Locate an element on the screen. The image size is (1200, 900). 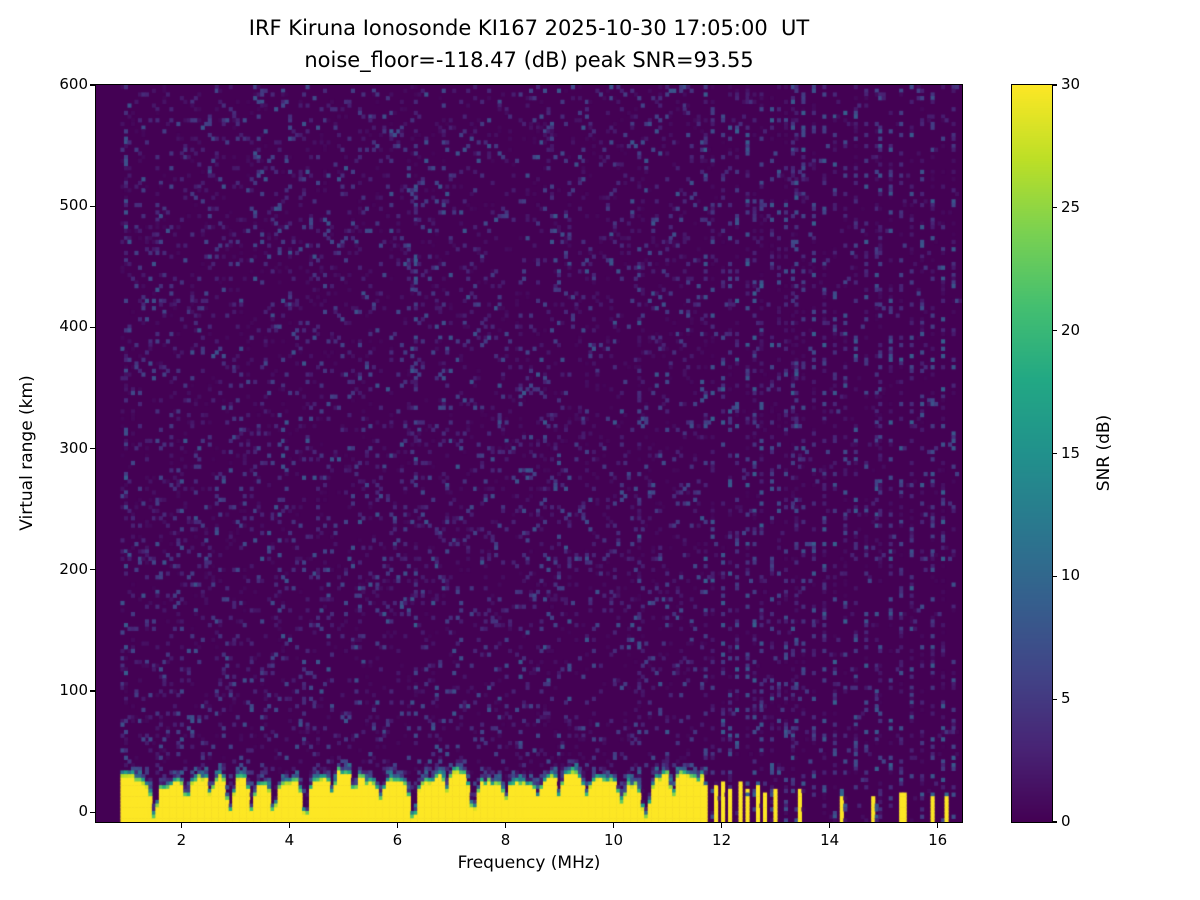
colorbar-tick-label: 30 is located at coordinates (1071, 84).